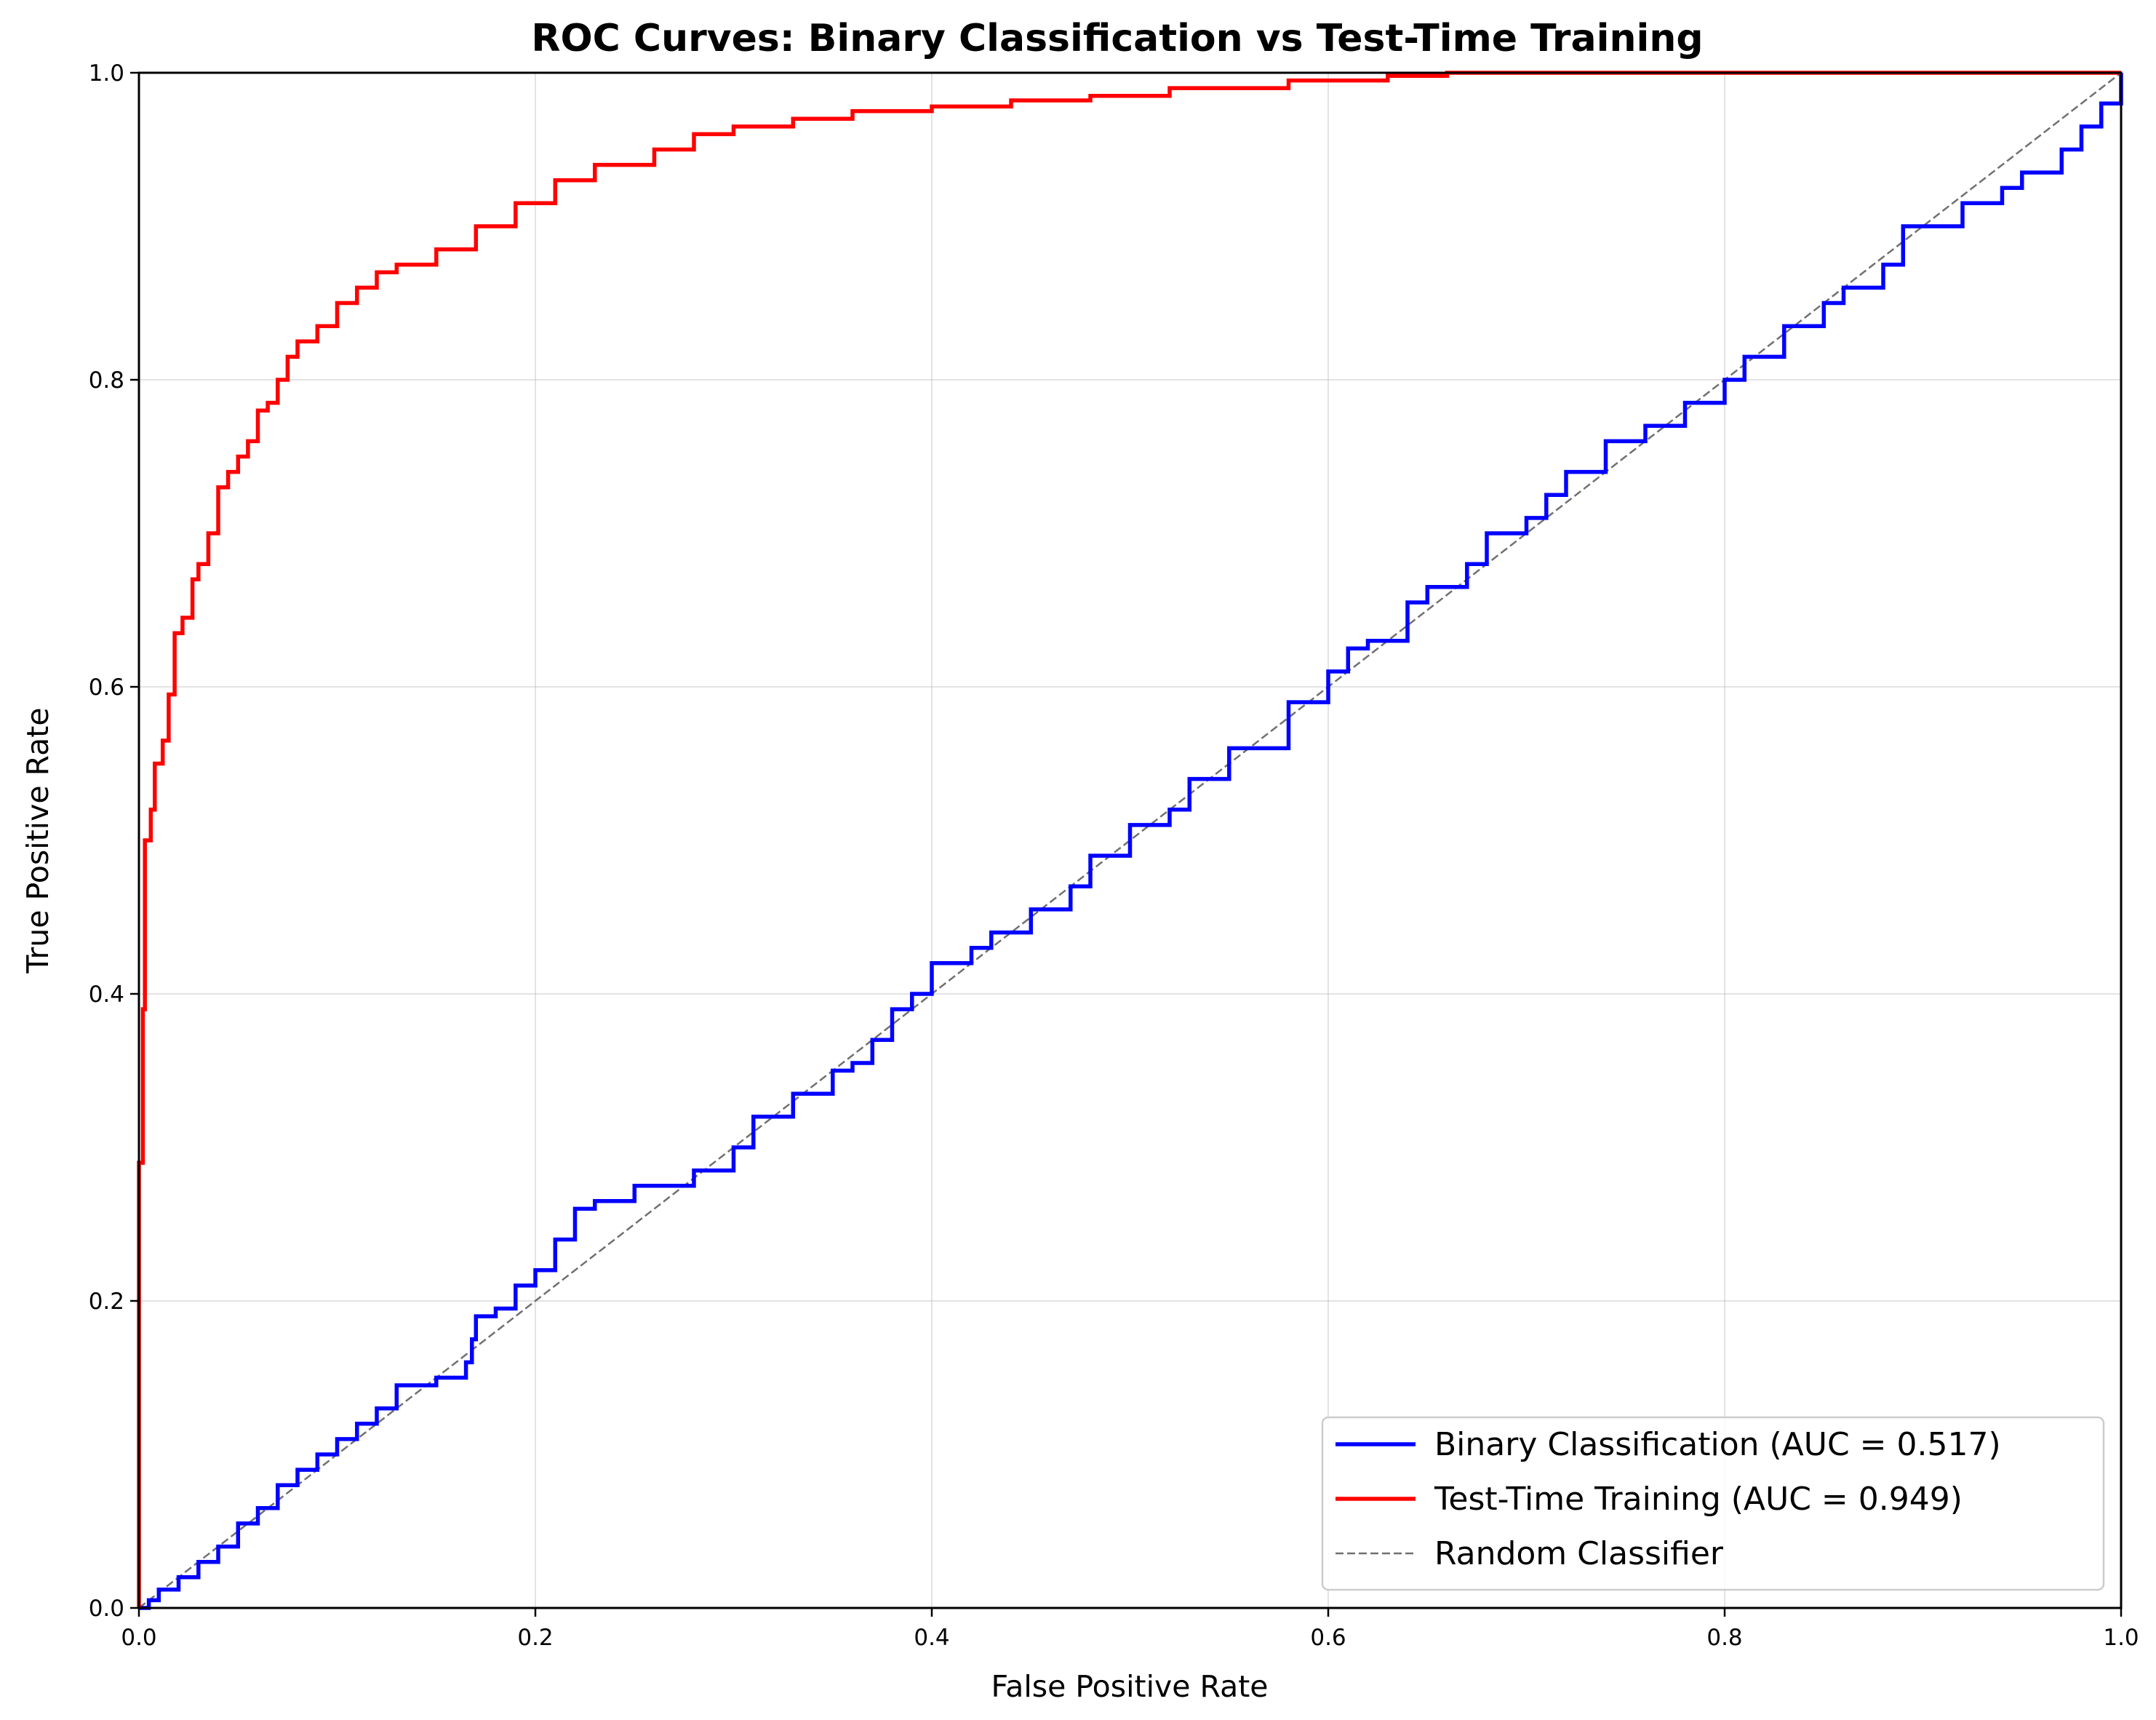 Image resolution: width=2156 pixels, height=1720 pixels. What do you see at coordinates (138, 1638) in the screenshot?
I see `x-tick-label: 0.0` at bounding box center [138, 1638].